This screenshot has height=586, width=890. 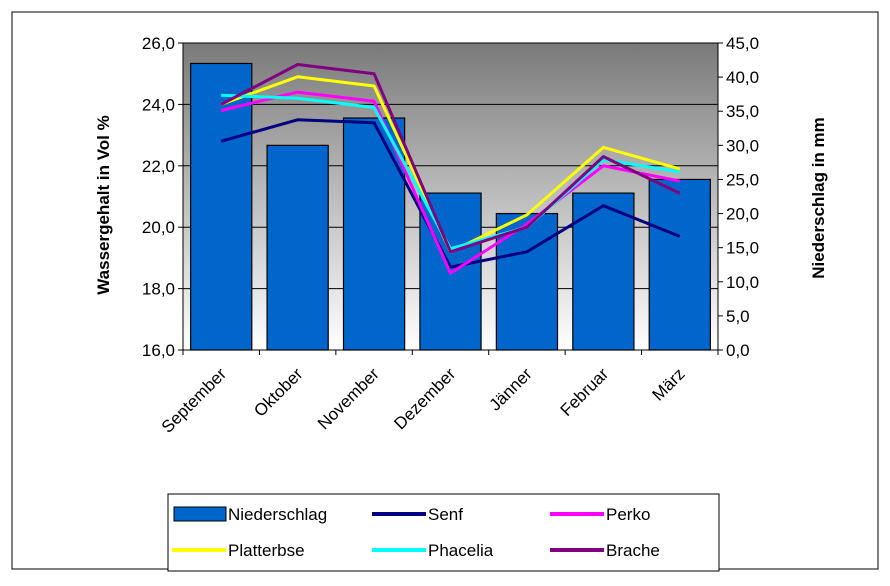 What do you see at coordinates (738, 350) in the screenshot?
I see `right-tick-label: 0,0` at bounding box center [738, 350].